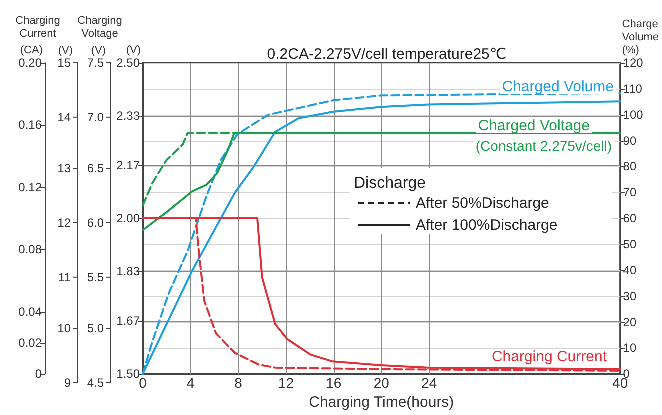 The width and height of the screenshot is (662, 415). I want to click on annotation: (Constant 2.275v/cell), so click(544, 146).